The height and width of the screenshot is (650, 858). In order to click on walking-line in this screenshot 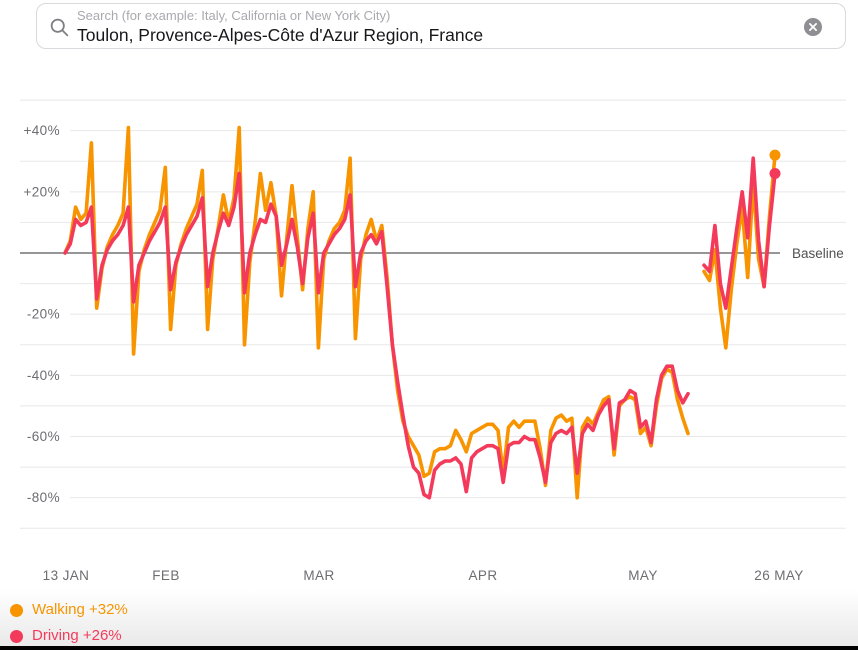, I will do `click(739, 251)`.